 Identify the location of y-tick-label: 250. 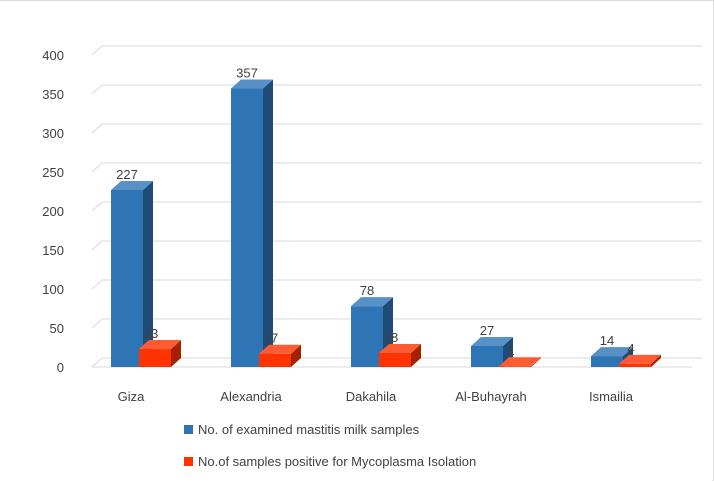
(53, 172).